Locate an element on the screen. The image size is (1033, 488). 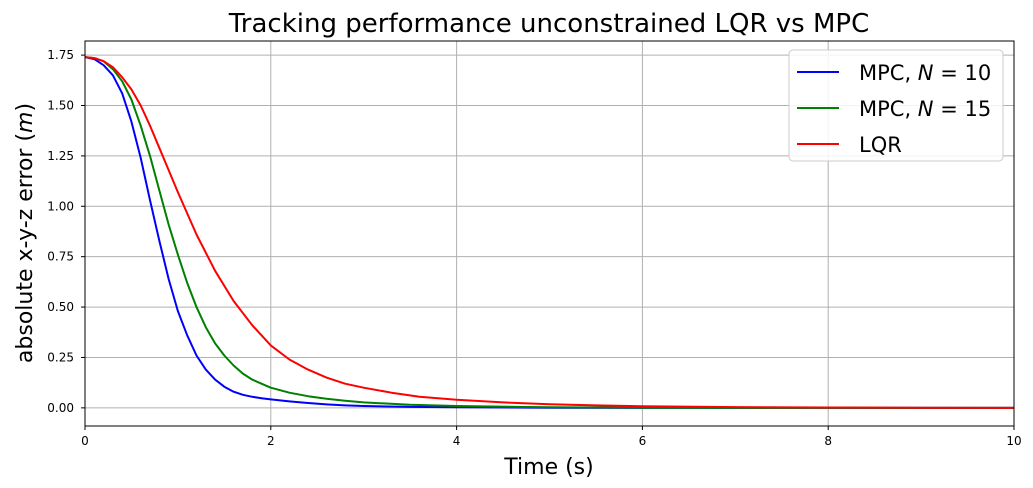
y-tick-label: 0.25 is located at coordinates (60, 357).